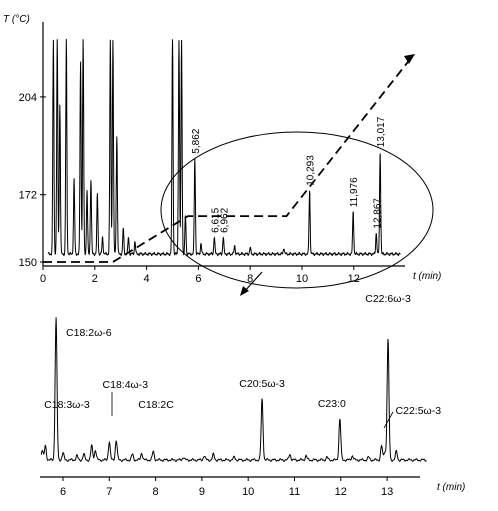  Describe the element at coordinates (381, 131) in the screenshot. I see `upper-peak-label: 13,017` at that location.